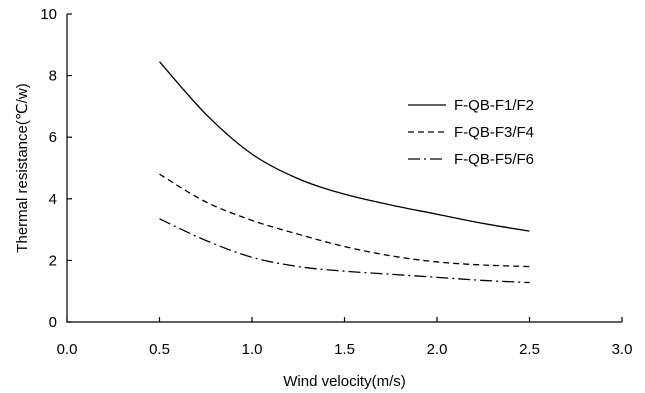  Describe the element at coordinates (53, 322) in the screenshot. I see `y-tick-label: 0` at that location.